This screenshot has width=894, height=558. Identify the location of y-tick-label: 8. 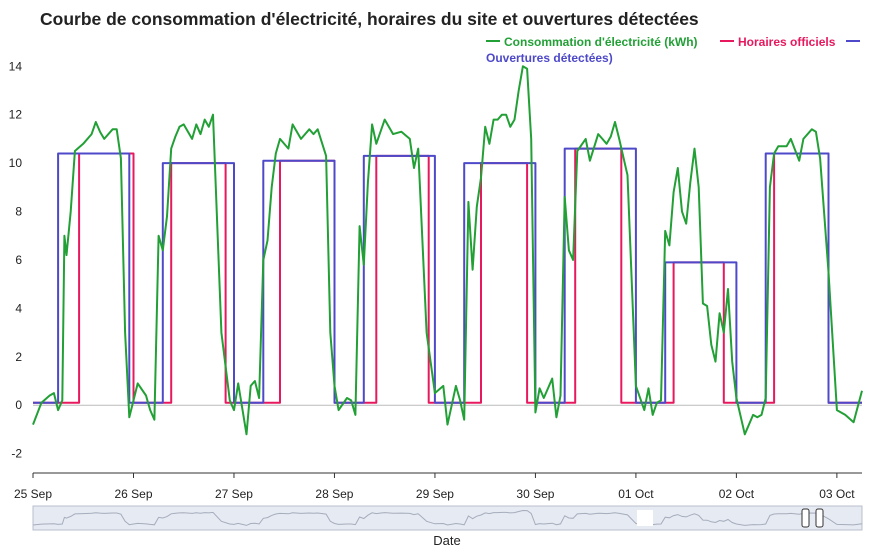
(18, 212).